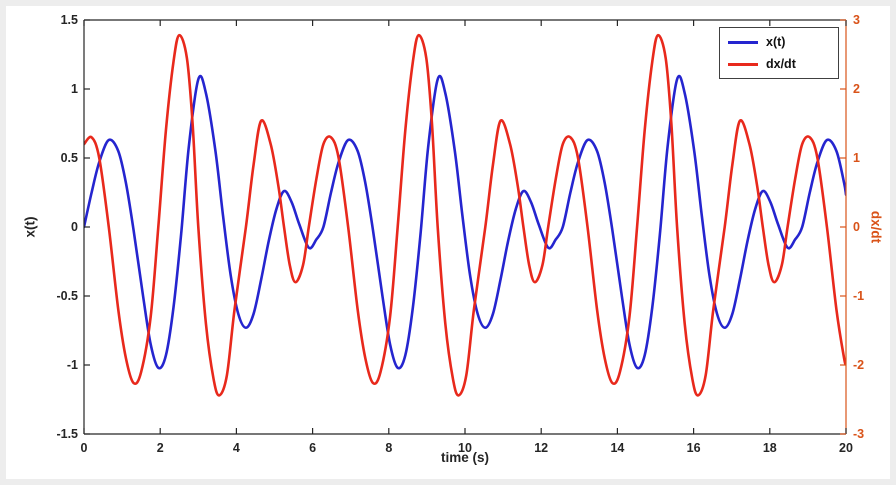 Image resolution: width=896 pixels, height=485 pixels. What do you see at coordinates (743, 64) in the screenshot?
I see `legend-line-sample-dxdt` at bounding box center [743, 64].